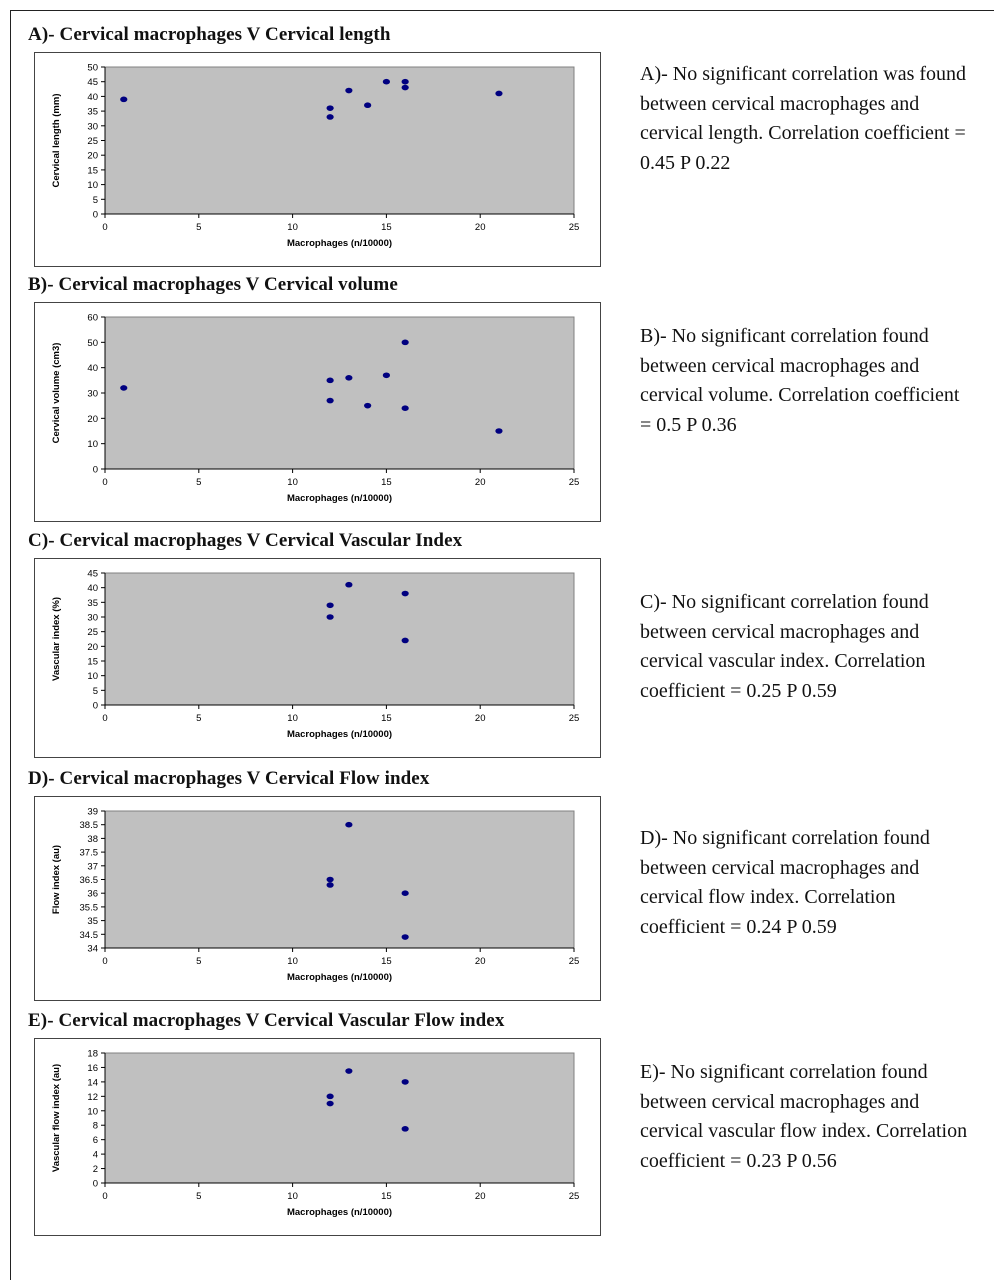 The height and width of the screenshot is (1280, 994). What do you see at coordinates (92, 866) in the screenshot?
I see `y-tick-label: 37` at bounding box center [92, 866].